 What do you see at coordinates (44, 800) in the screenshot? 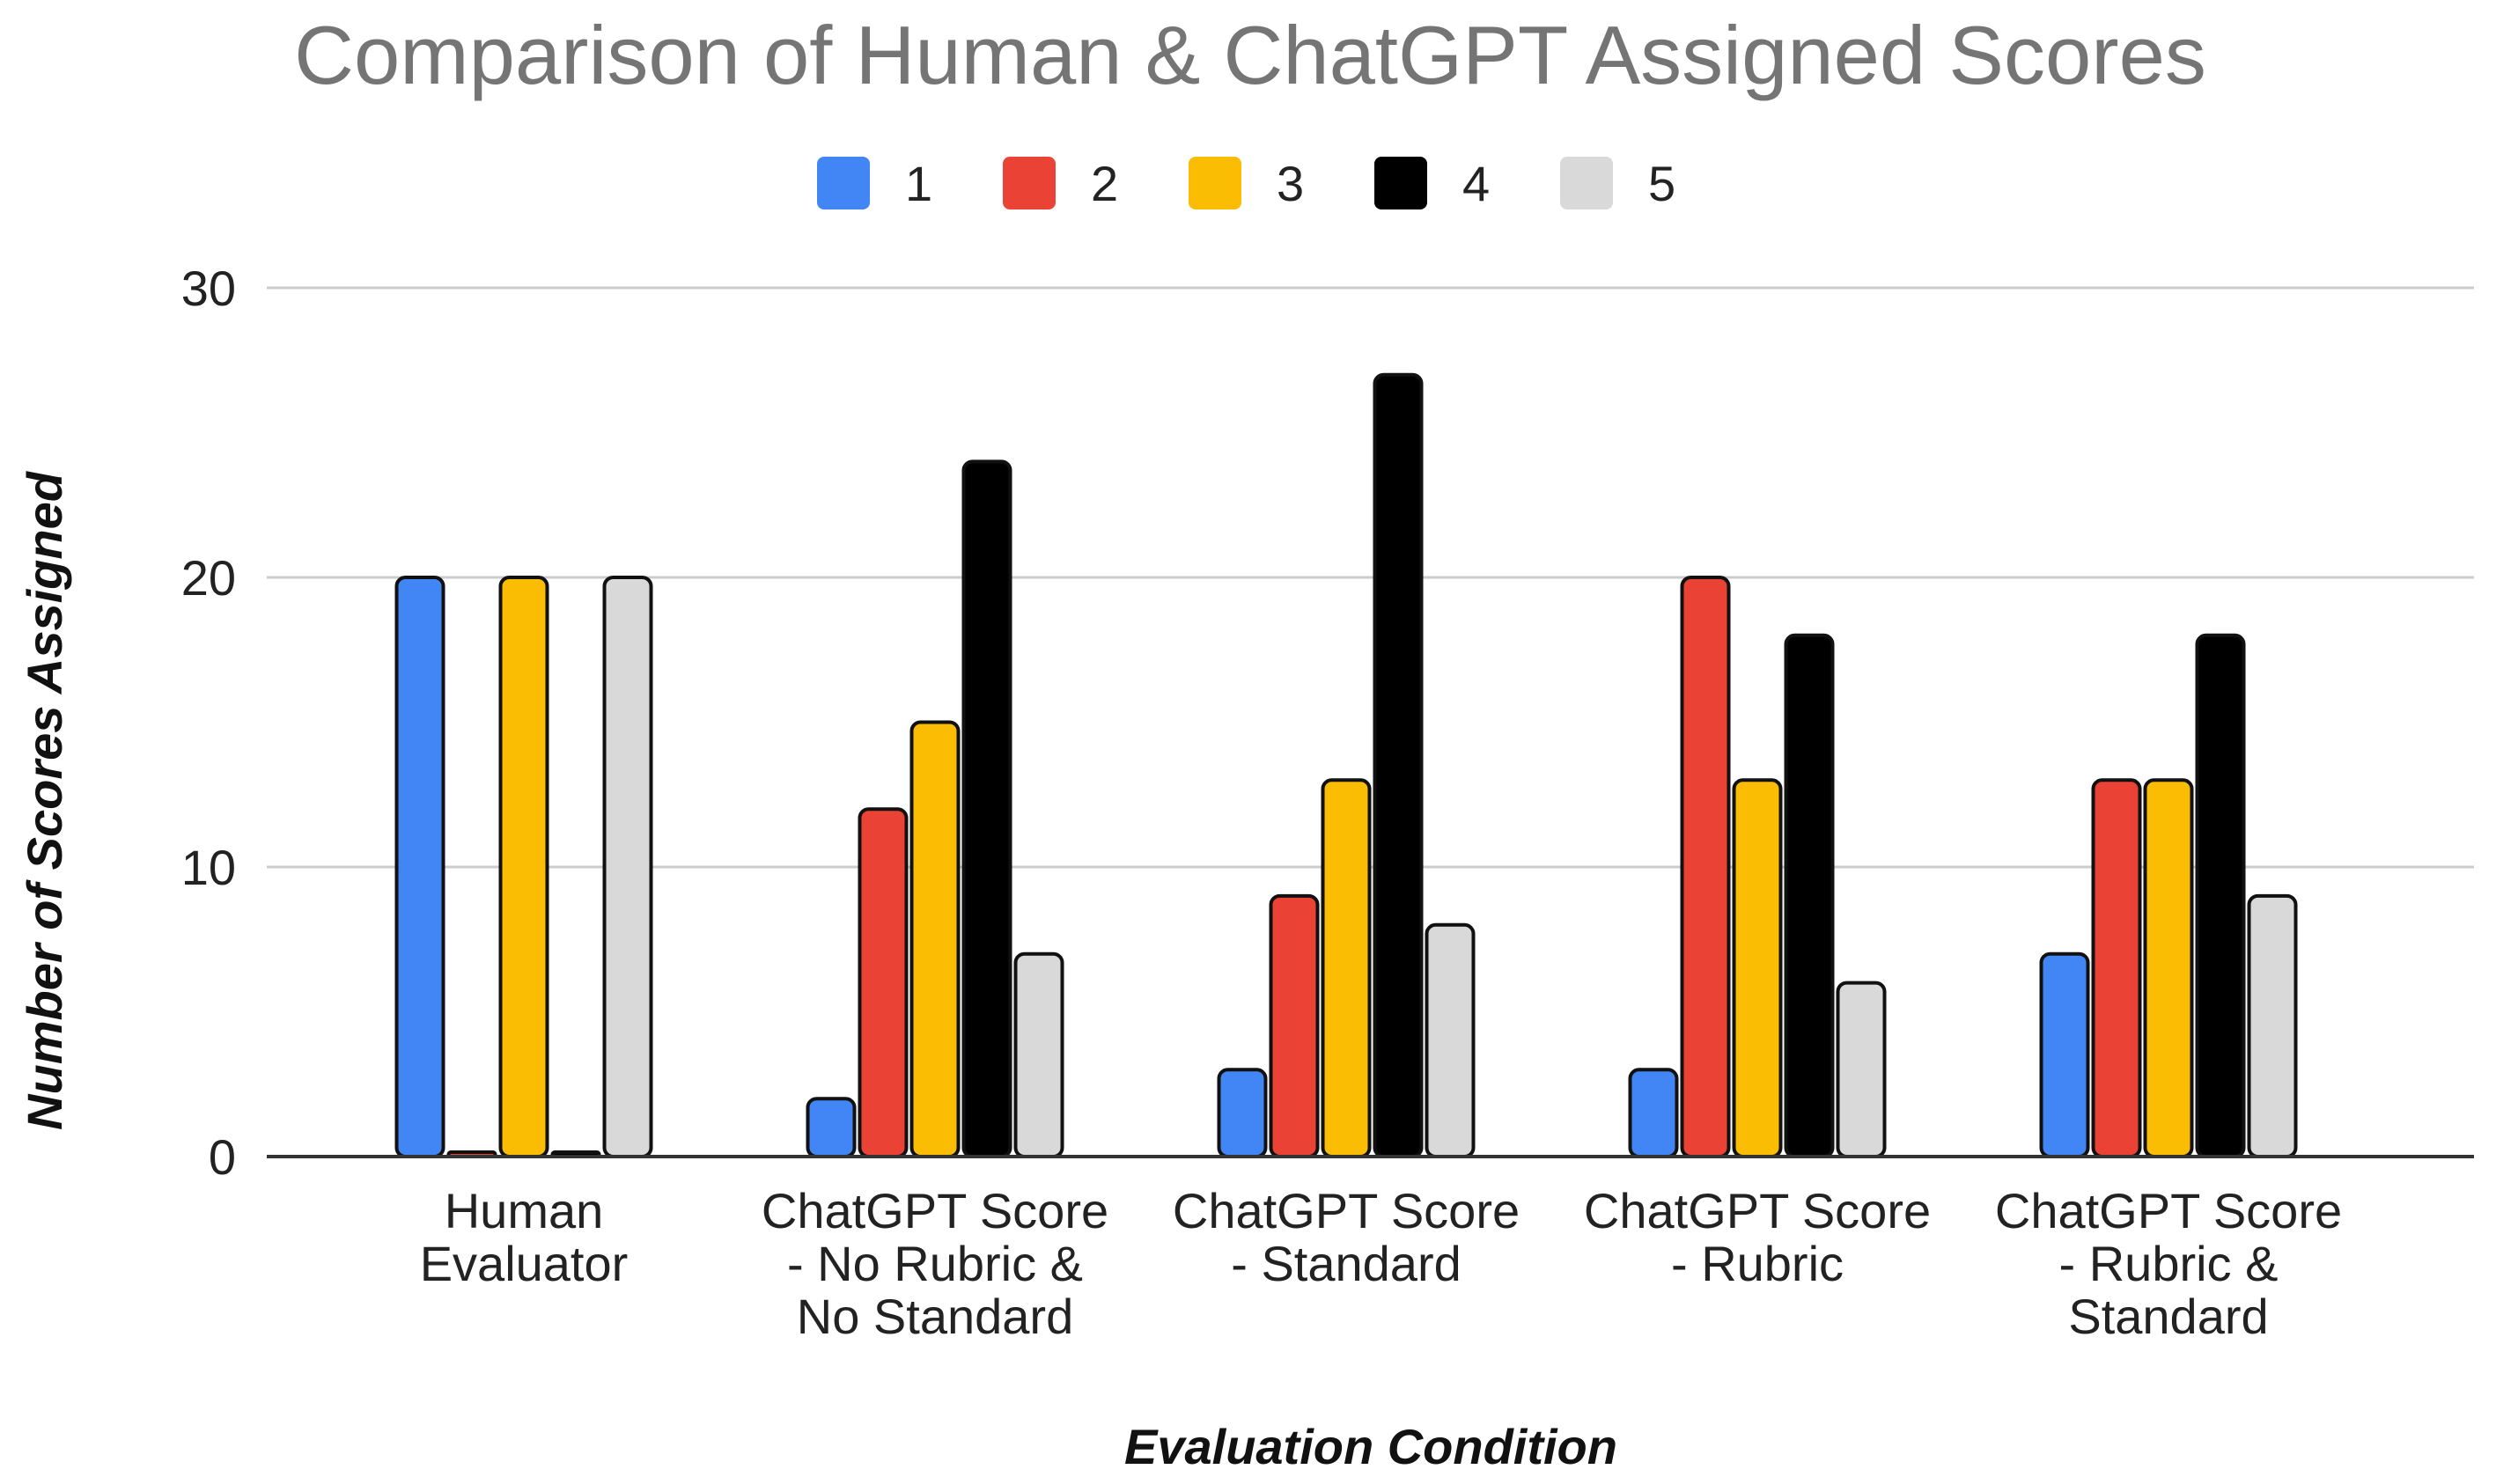
I see `y-axis-title: Number of Scores Assigned` at bounding box center [44, 800].